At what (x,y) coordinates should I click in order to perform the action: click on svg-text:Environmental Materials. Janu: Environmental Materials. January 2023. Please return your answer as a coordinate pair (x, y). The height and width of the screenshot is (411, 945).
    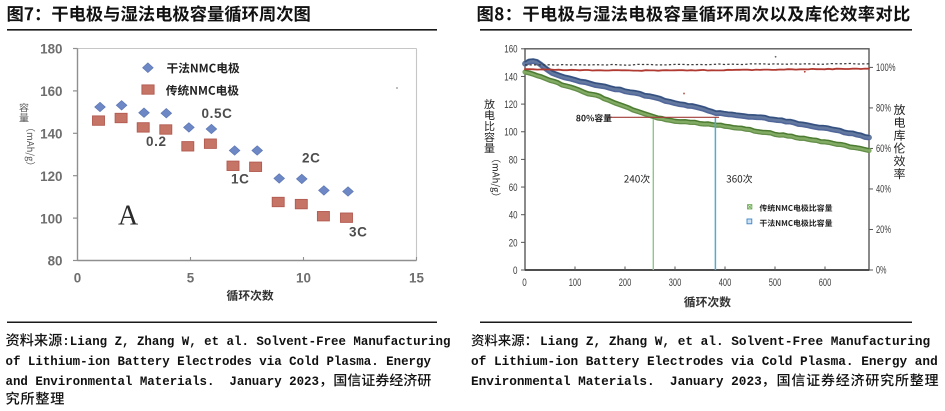
    Looking at the image, I should click on (616, 381).